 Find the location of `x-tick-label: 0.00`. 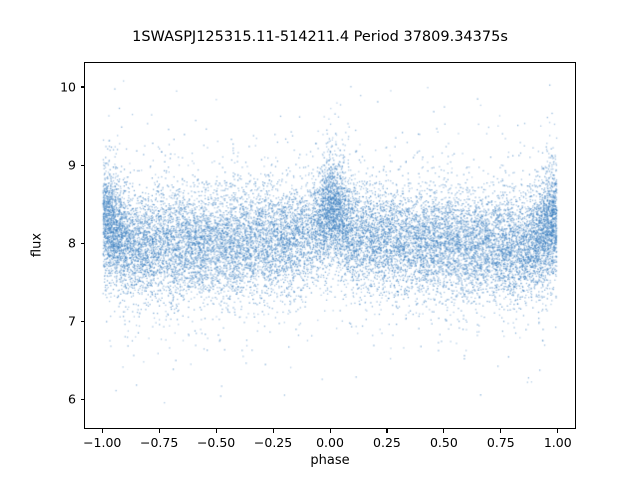

x-tick-label: 0.00 is located at coordinates (330, 442).